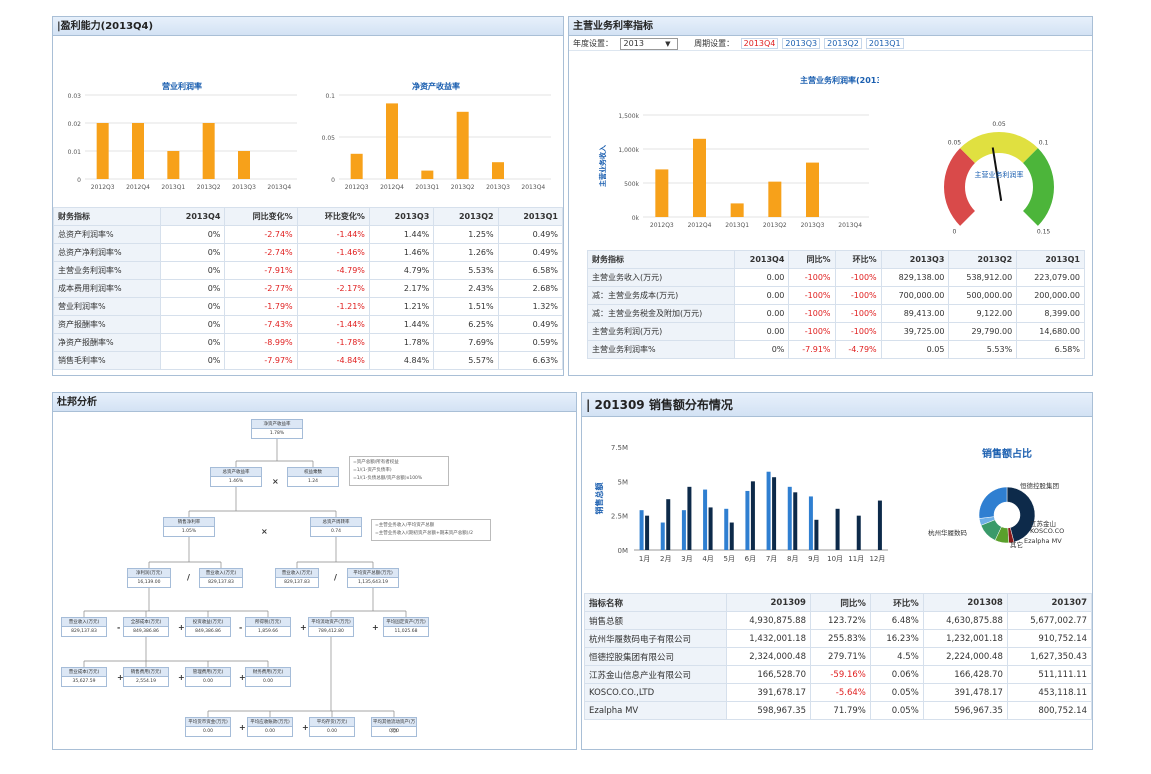 The width and height of the screenshot is (1151, 774). What do you see at coordinates (593, 43) in the screenshot?
I see `year-label: 年度设置：` at bounding box center [593, 43].